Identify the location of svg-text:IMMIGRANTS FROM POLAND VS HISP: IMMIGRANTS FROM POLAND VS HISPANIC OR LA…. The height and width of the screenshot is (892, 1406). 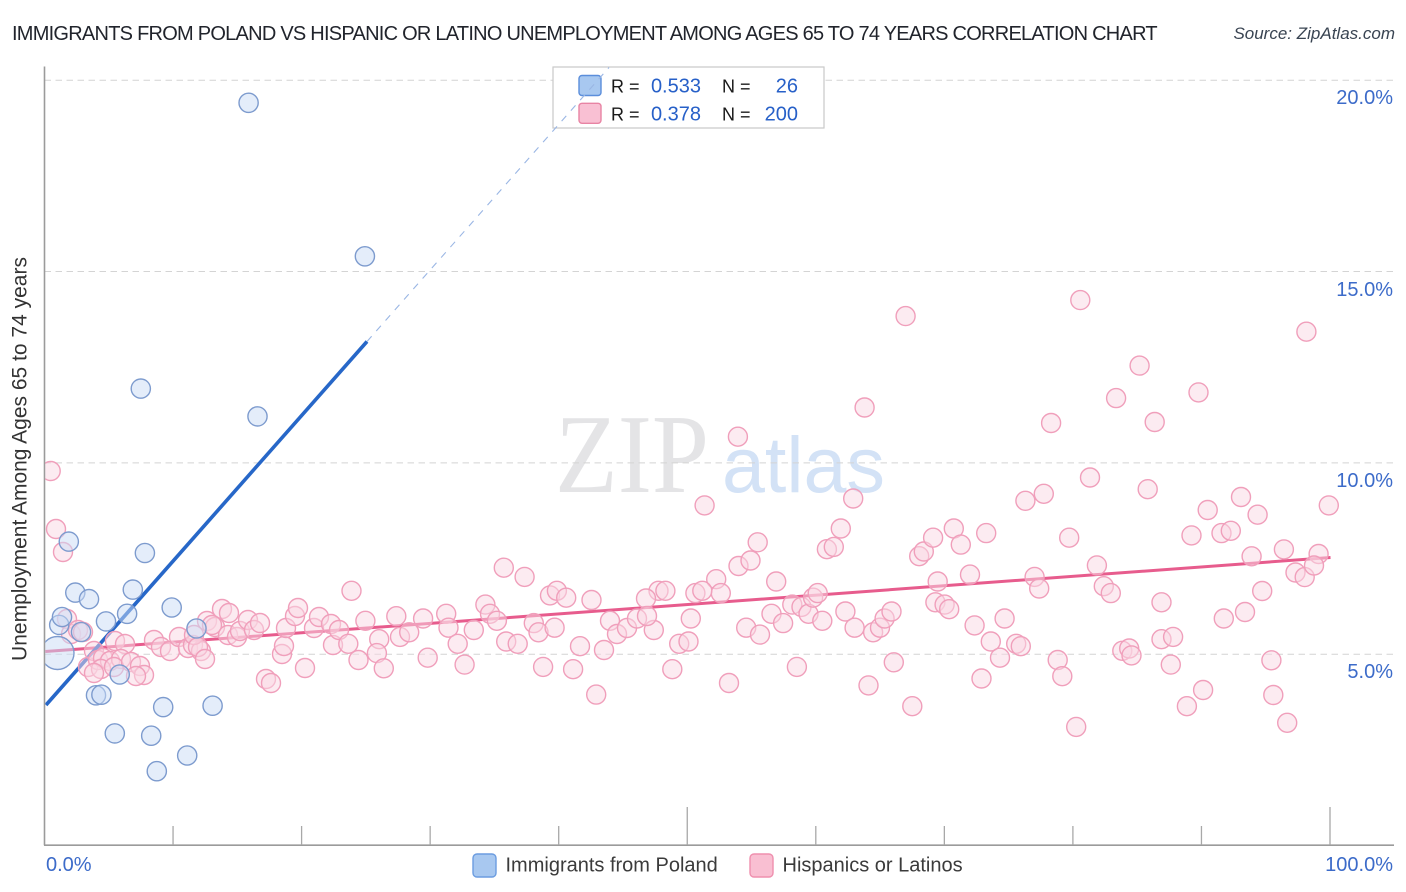
(584, 34).